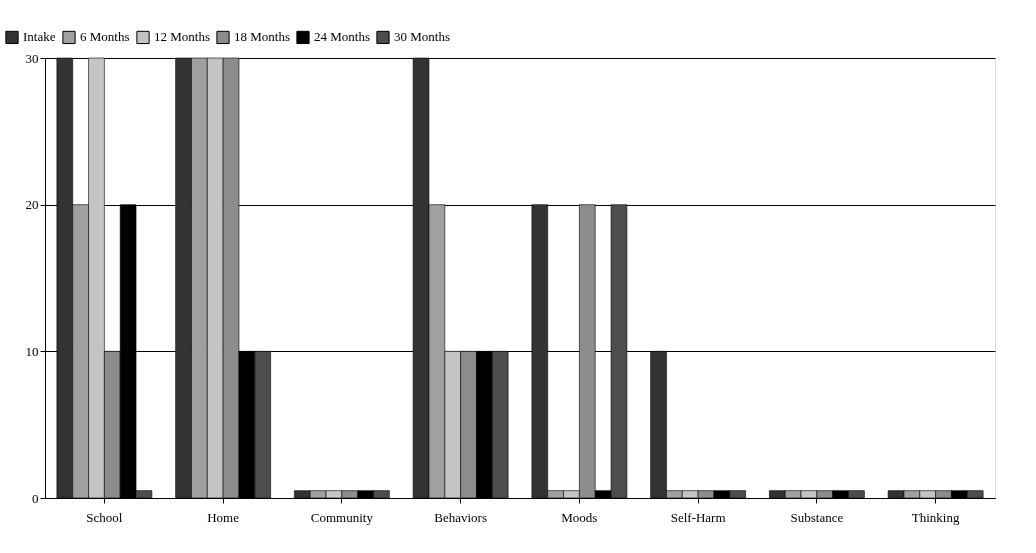 The height and width of the screenshot is (553, 1036). I want to click on legend-label: Intake, so click(39, 37).